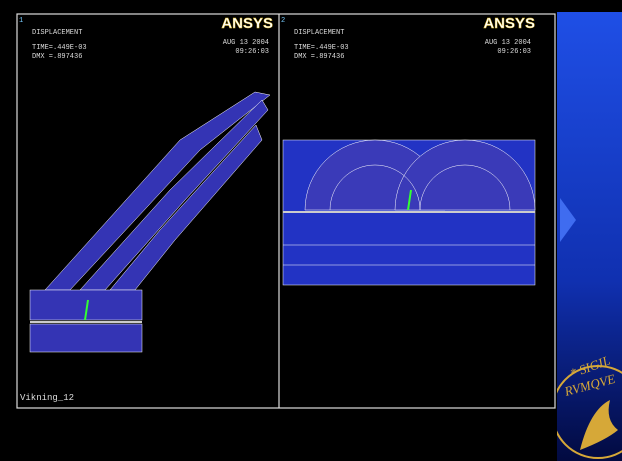  I want to click on panel-number: 1, so click(21, 21).